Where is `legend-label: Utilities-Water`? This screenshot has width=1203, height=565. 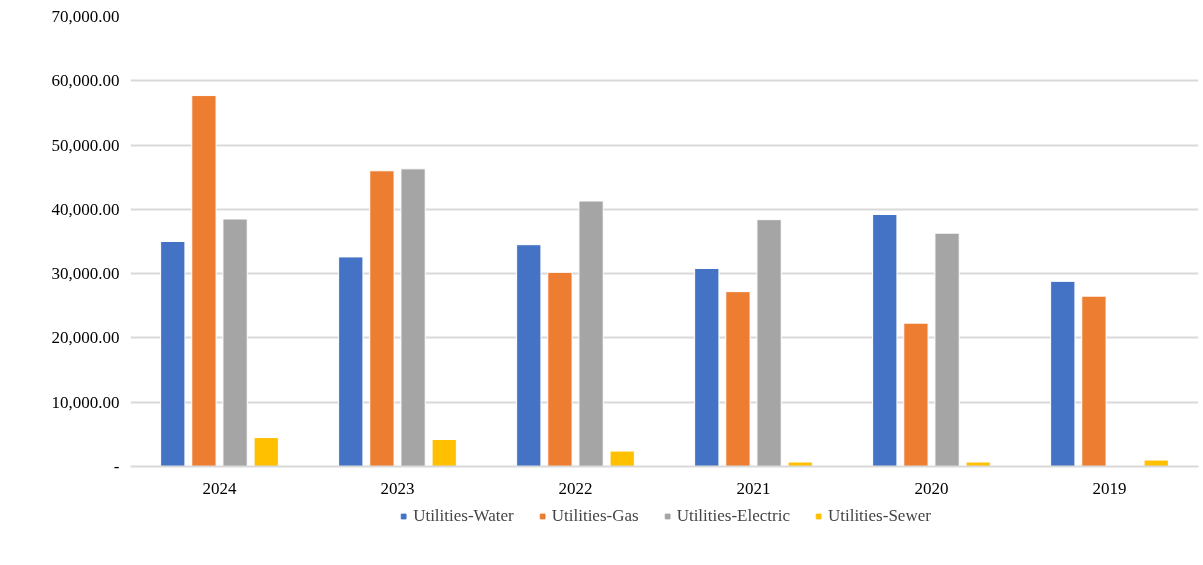
legend-label: Utilities-Water is located at coordinates (463, 516).